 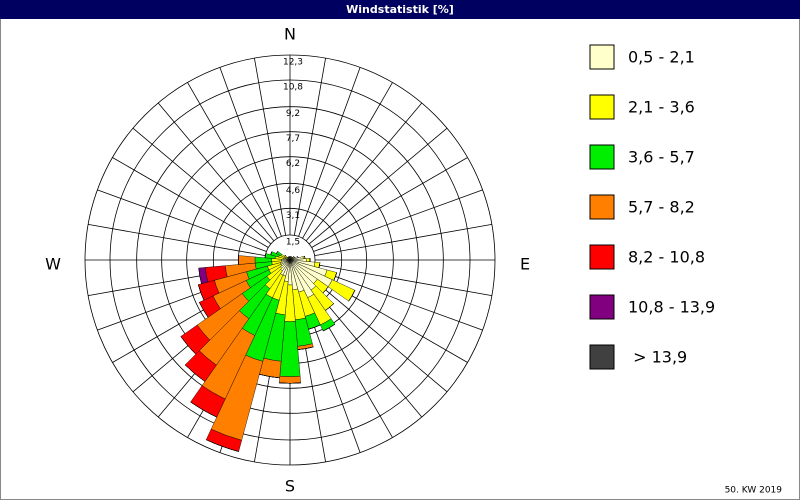 What do you see at coordinates (293, 63) in the screenshot?
I see `r-tick-label: 12,3` at bounding box center [293, 63].